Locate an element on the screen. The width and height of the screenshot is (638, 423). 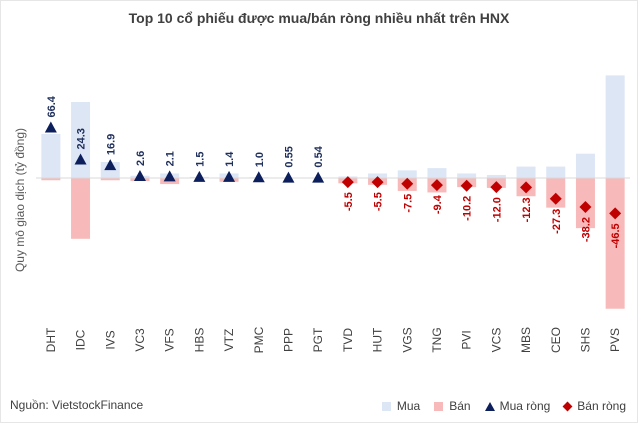
legend-label-net-sell: Bán ròng is located at coordinates (601, 406).